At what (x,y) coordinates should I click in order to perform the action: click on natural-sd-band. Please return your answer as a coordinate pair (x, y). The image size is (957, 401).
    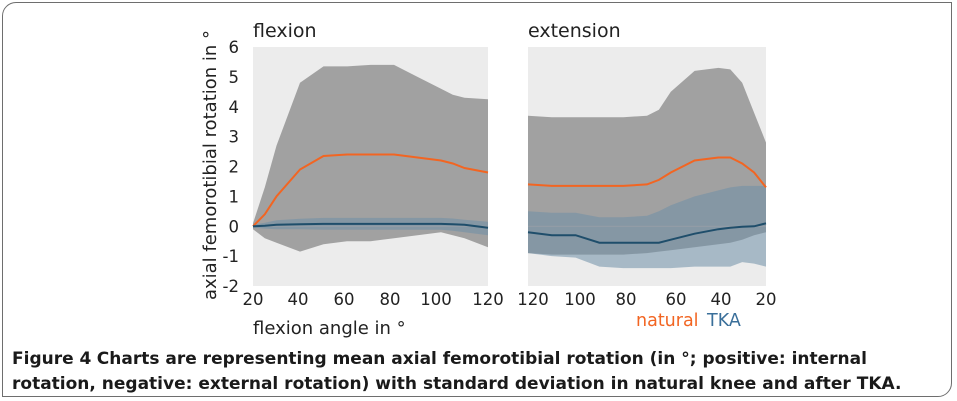
    Looking at the image, I should click on (370, 158).